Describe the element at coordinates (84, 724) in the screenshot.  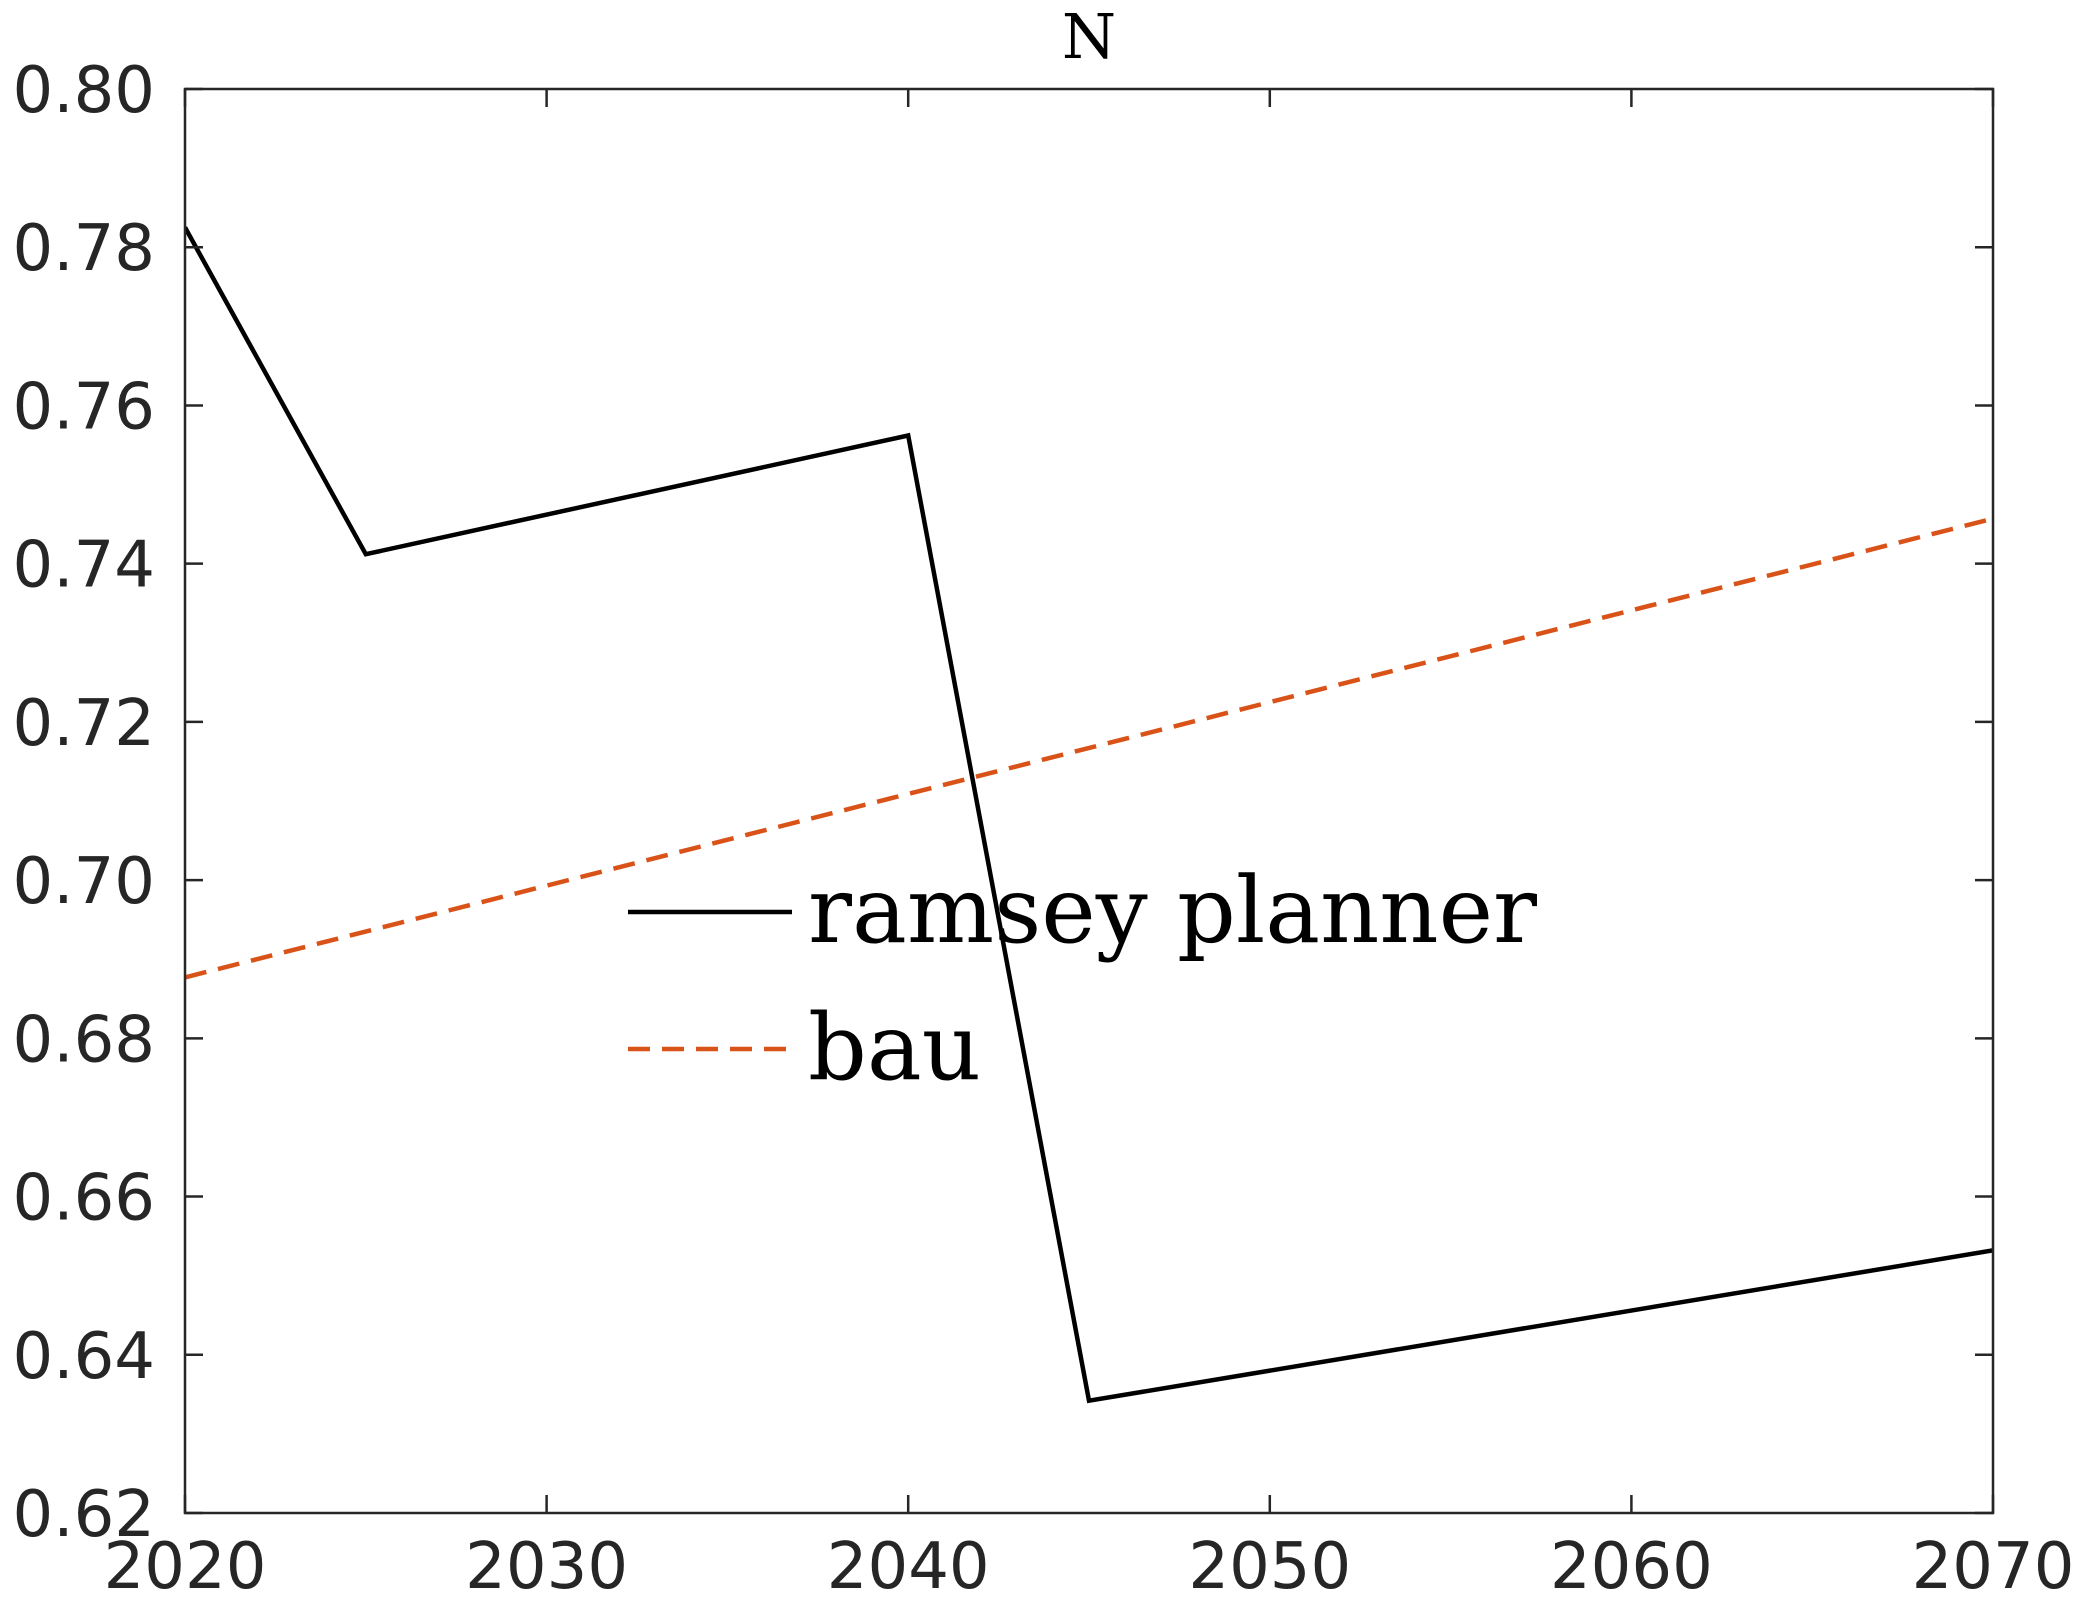
I see `y-tick-label: 0.72` at that location.